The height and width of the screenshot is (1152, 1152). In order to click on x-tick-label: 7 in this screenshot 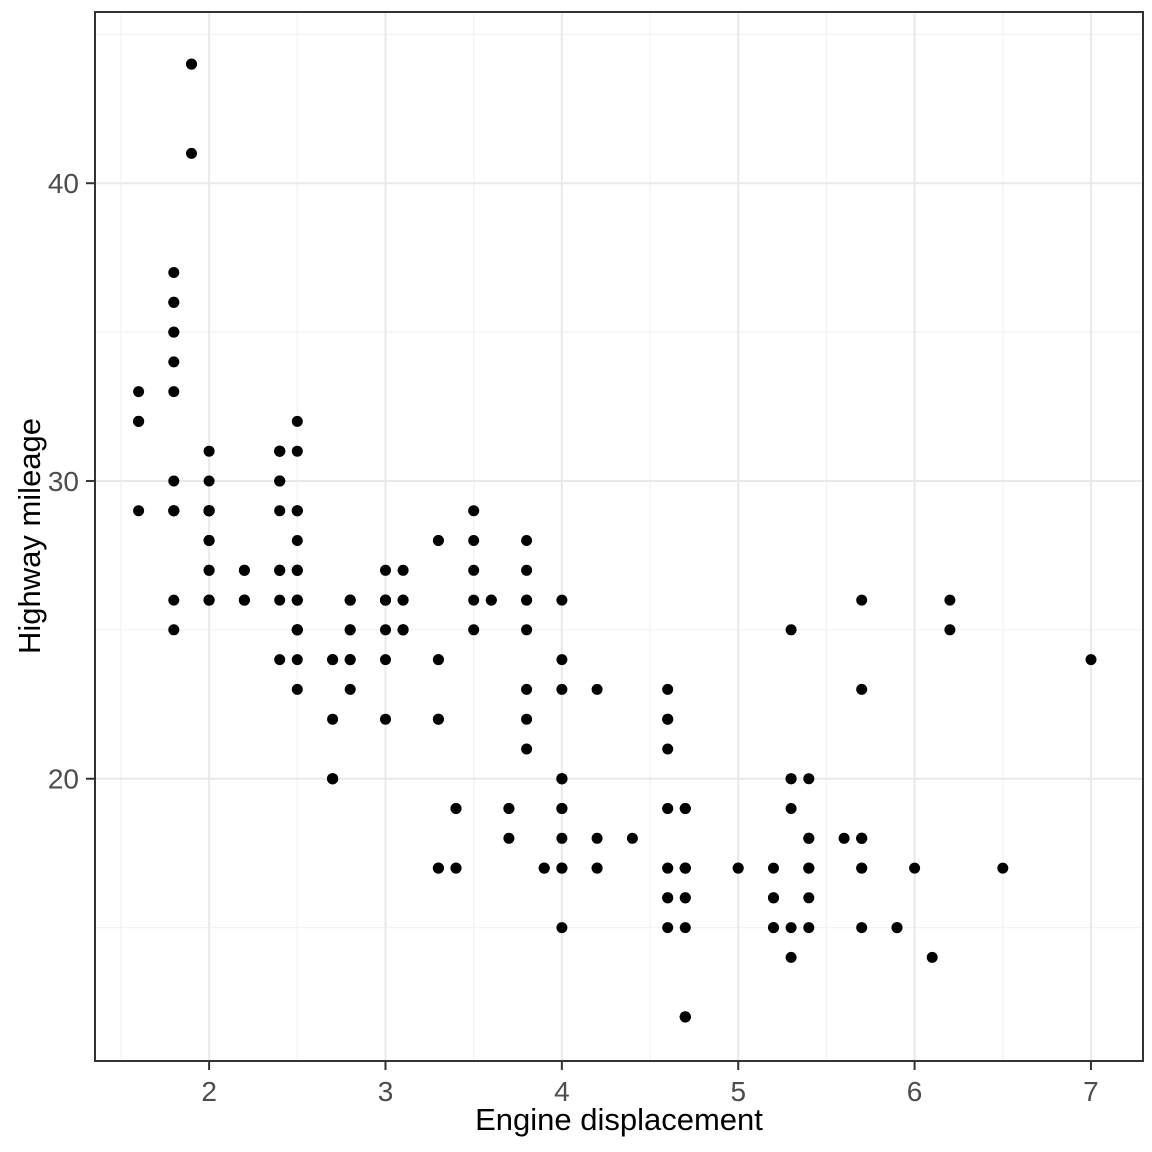, I will do `click(1091, 1091)`.